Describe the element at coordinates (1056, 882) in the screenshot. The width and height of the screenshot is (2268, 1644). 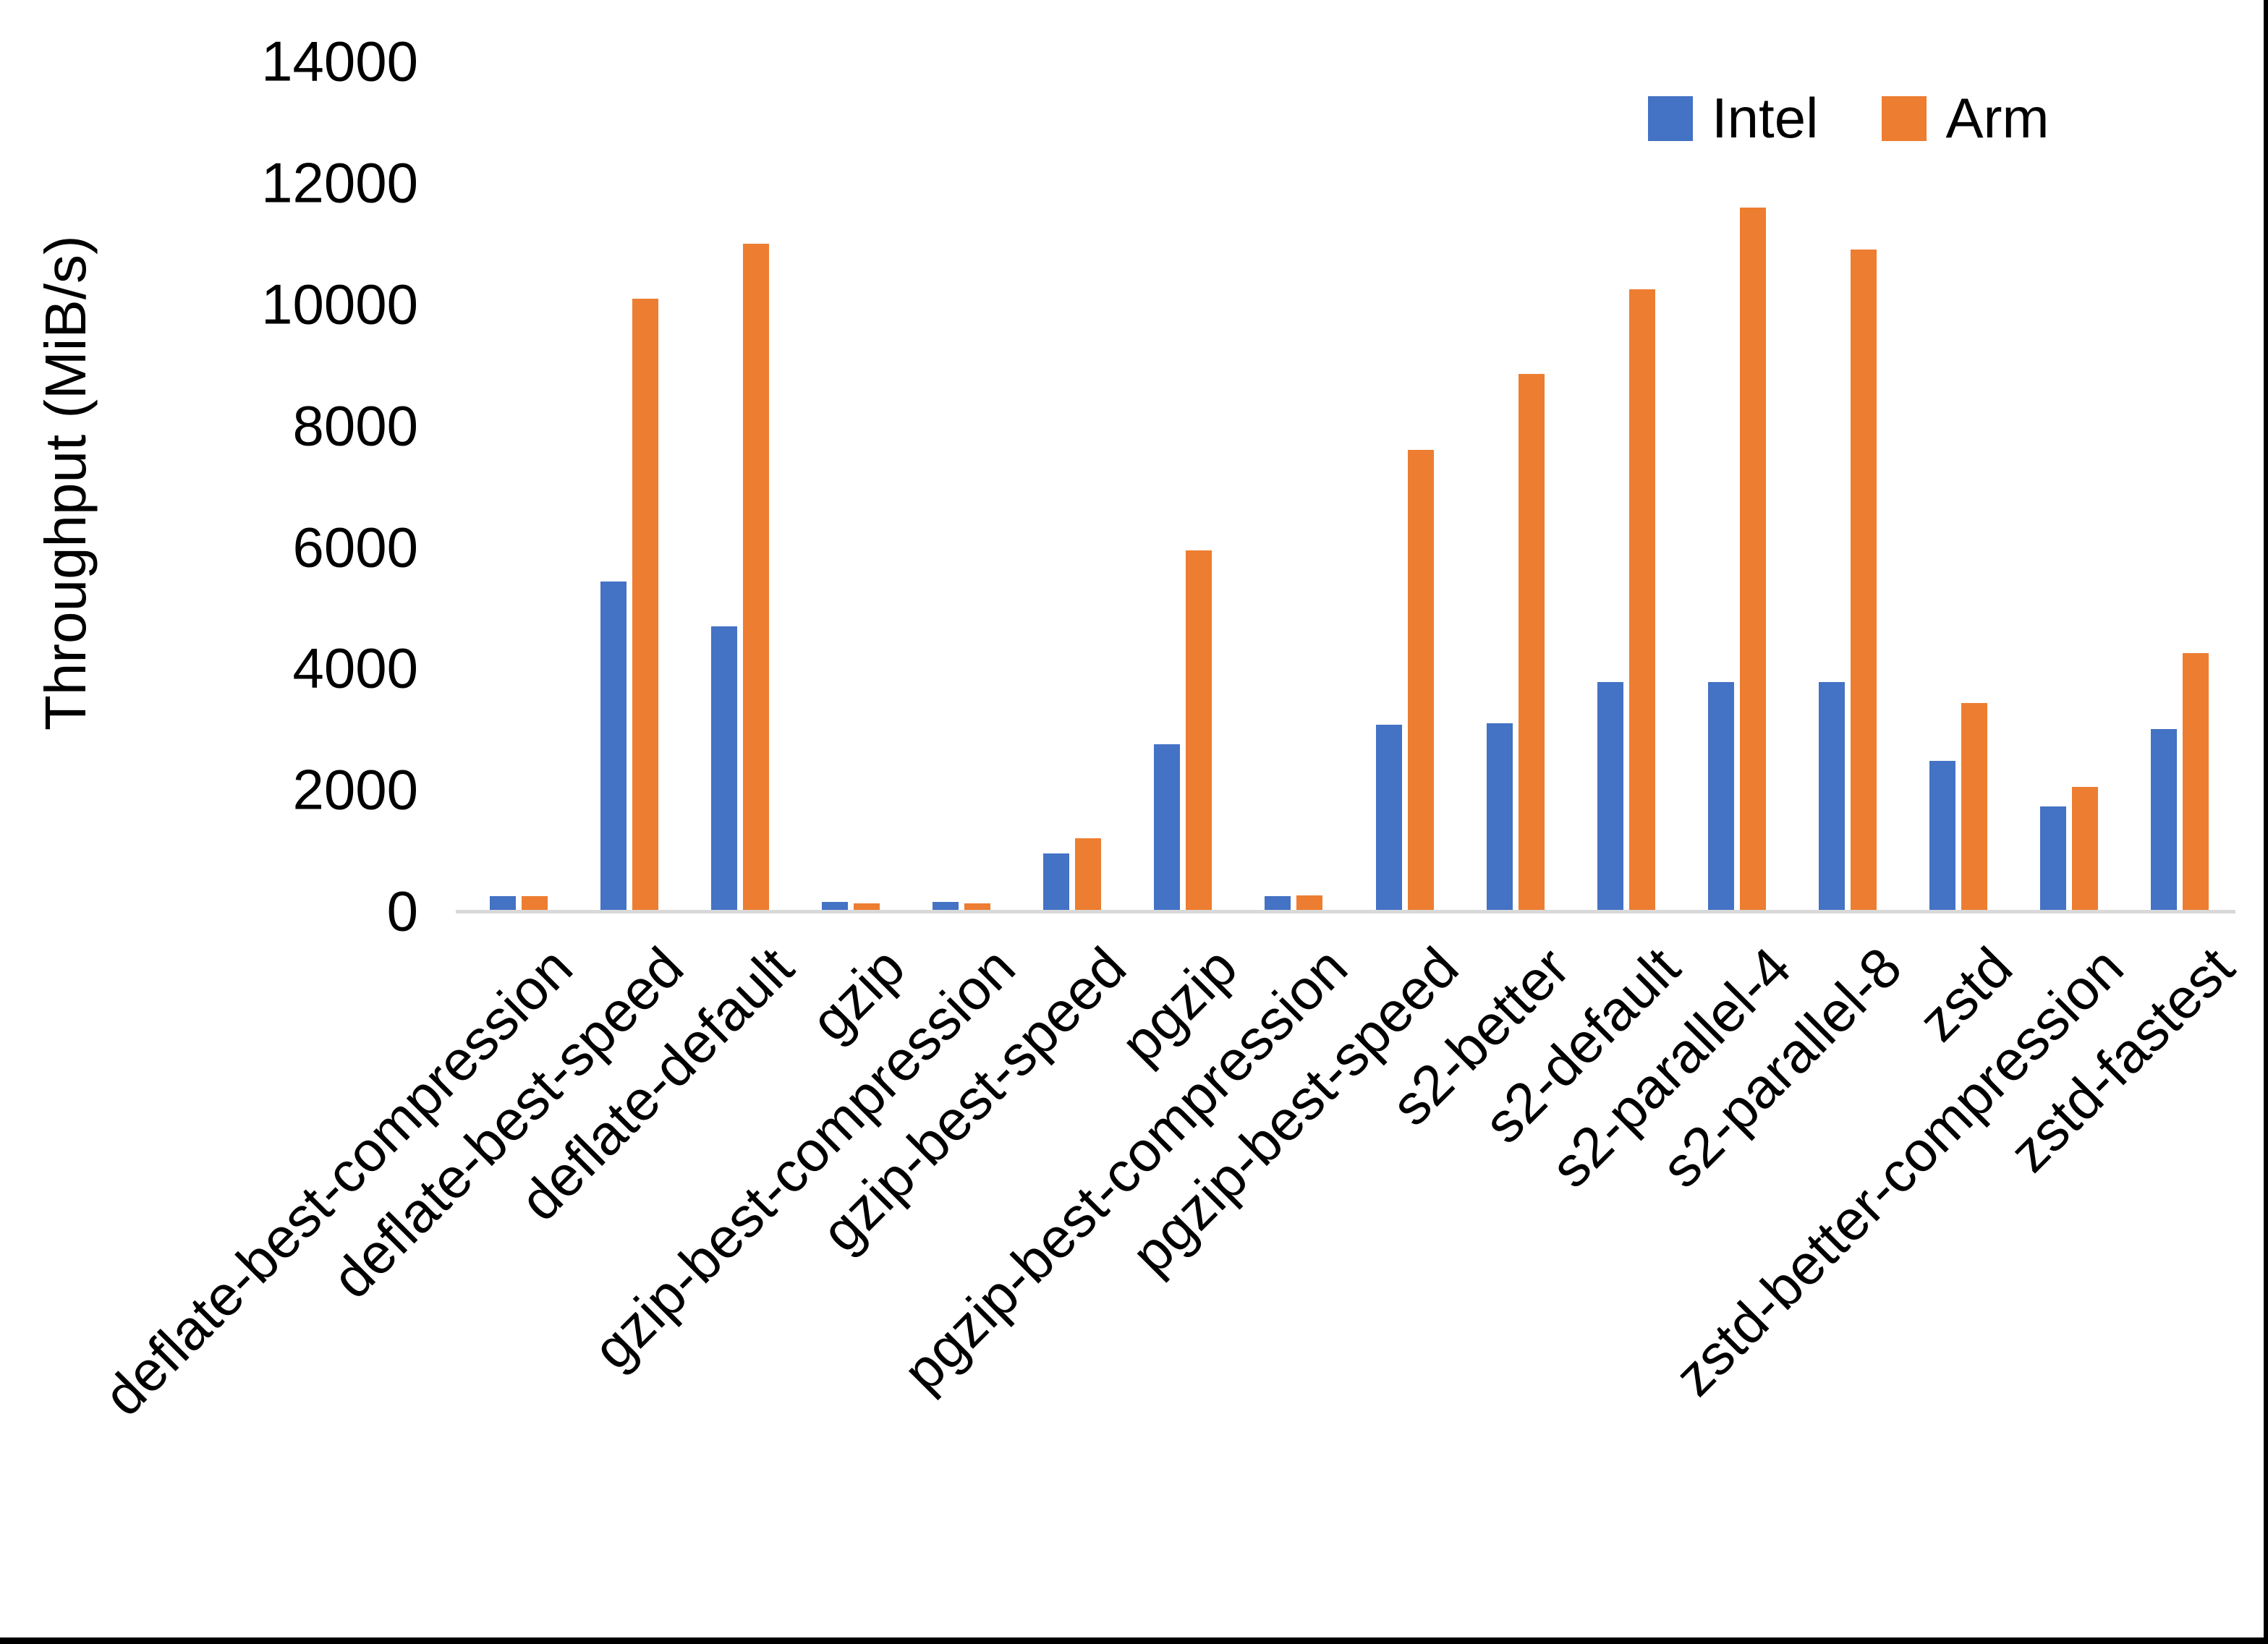
I see `bar-intel-gzip-best-speed` at that location.